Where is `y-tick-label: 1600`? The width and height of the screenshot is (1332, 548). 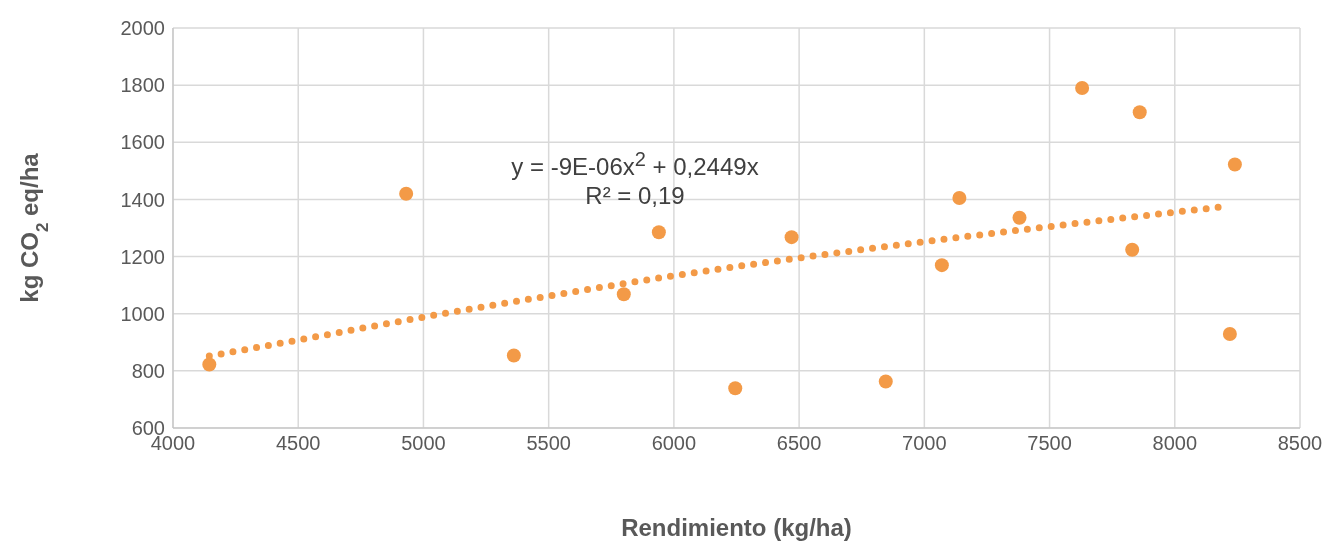
y-tick-label: 1600 is located at coordinates (142, 142).